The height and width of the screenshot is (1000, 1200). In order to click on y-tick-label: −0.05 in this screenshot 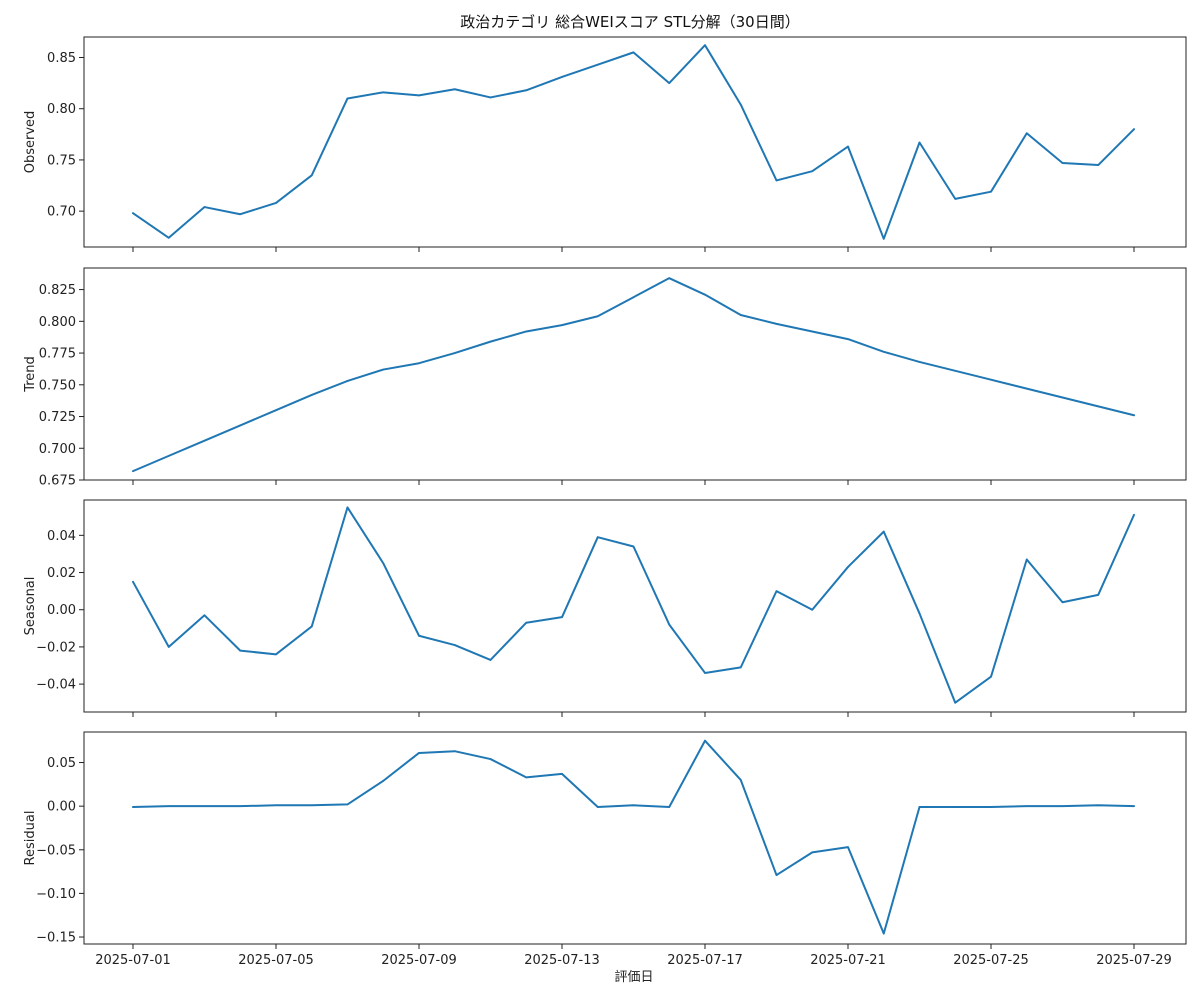, I will do `click(56, 850)`.